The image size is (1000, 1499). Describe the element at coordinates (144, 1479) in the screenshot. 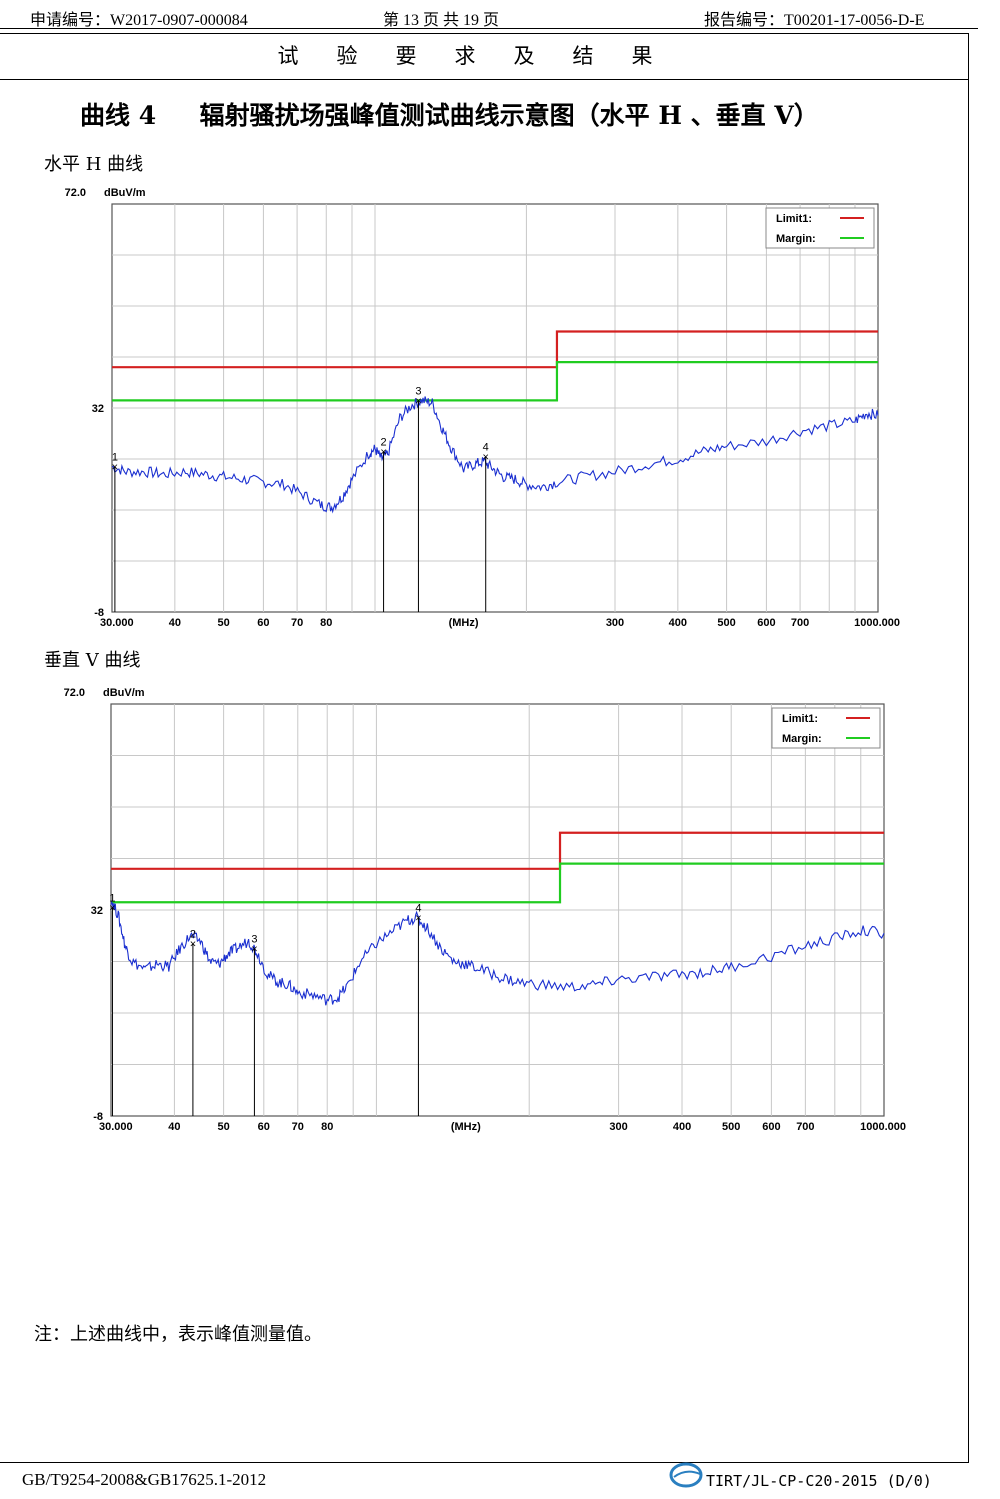

I see `footer-standard: GB/T9254-2008&GB17625.1-2012` at that location.